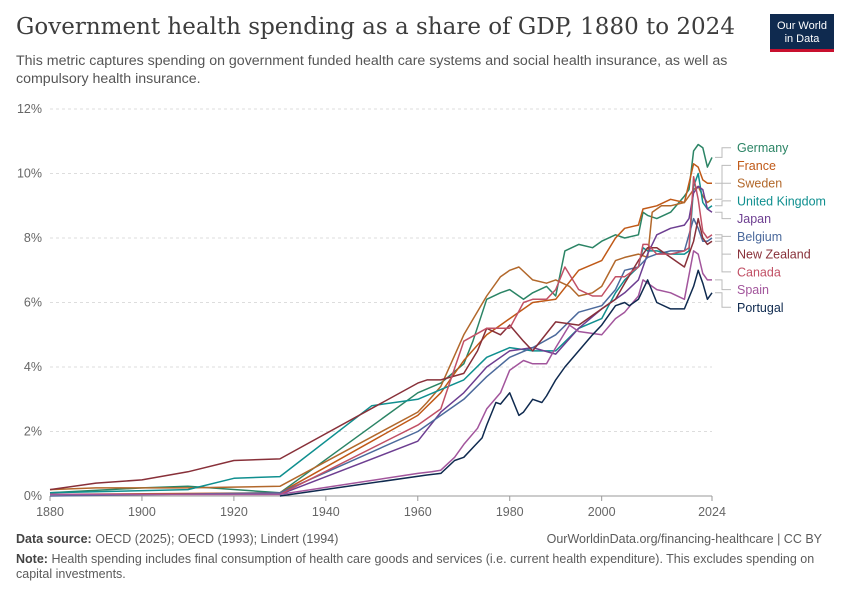  I want to click on y-tick-label: 0%, so click(33, 496).